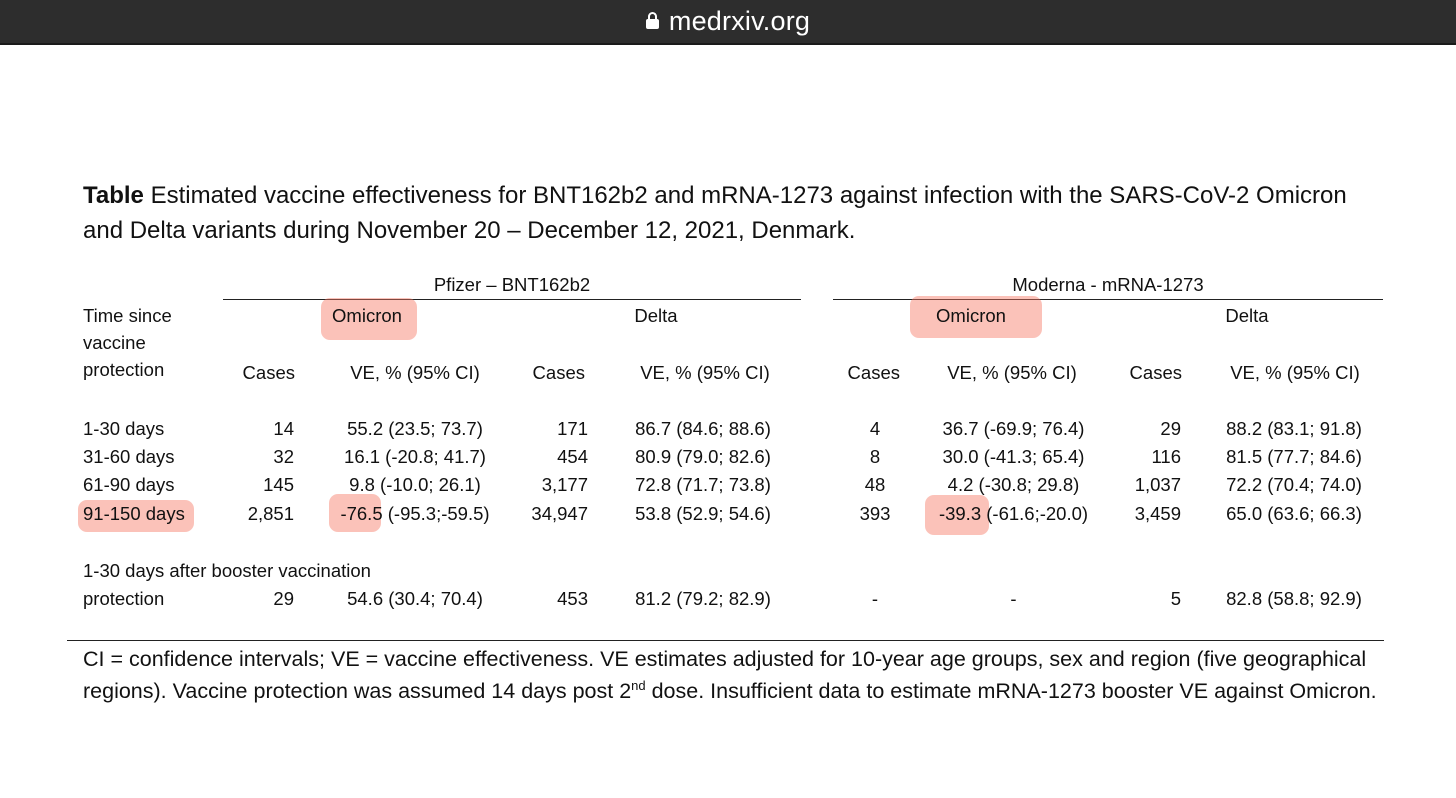  What do you see at coordinates (703, 513) in the screenshot?
I see `cell-pfizer-delta-ve: 53.8 (52.9; 54.6)` at bounding box center [703, 513].